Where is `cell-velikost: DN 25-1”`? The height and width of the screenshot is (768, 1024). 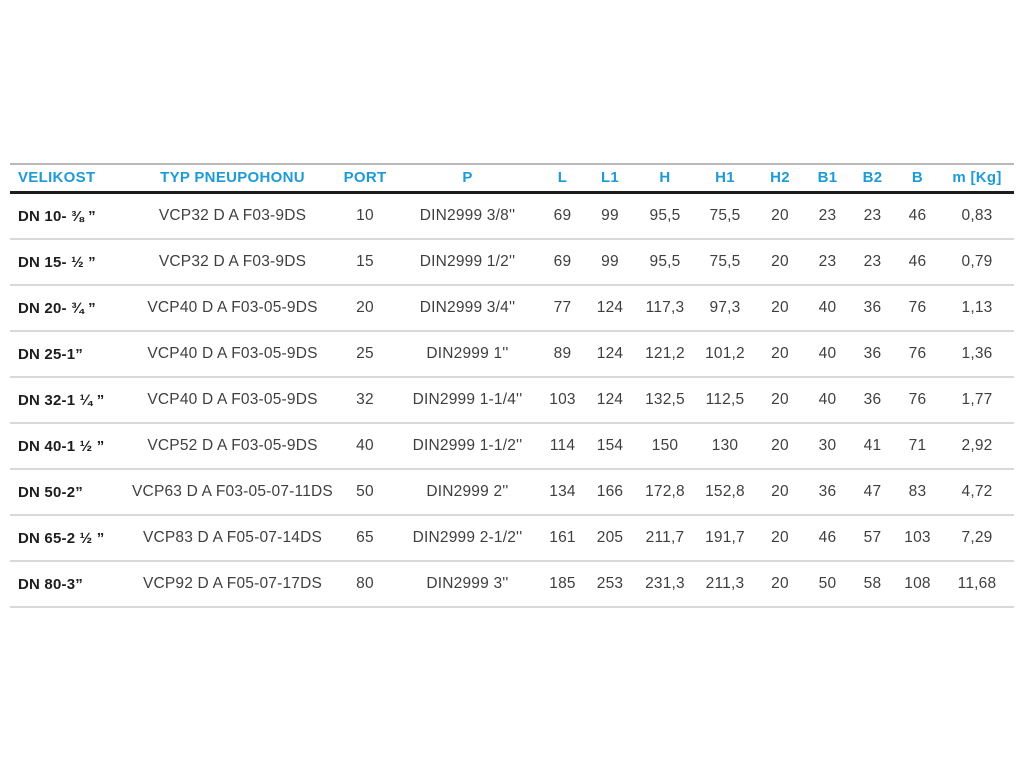 cell-velikost: DN 25-1” is located at coordinates (70, 354).